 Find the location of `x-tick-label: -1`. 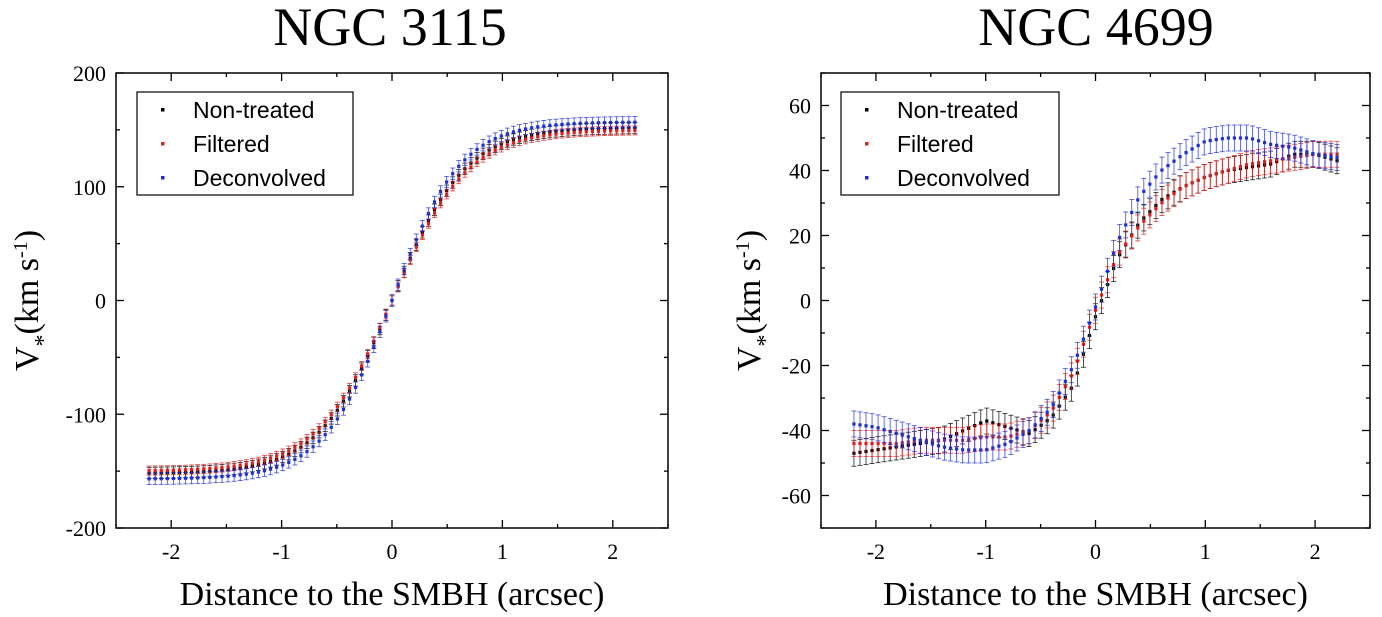

x-tick-label: -1 is located at coordinates (281, 551).